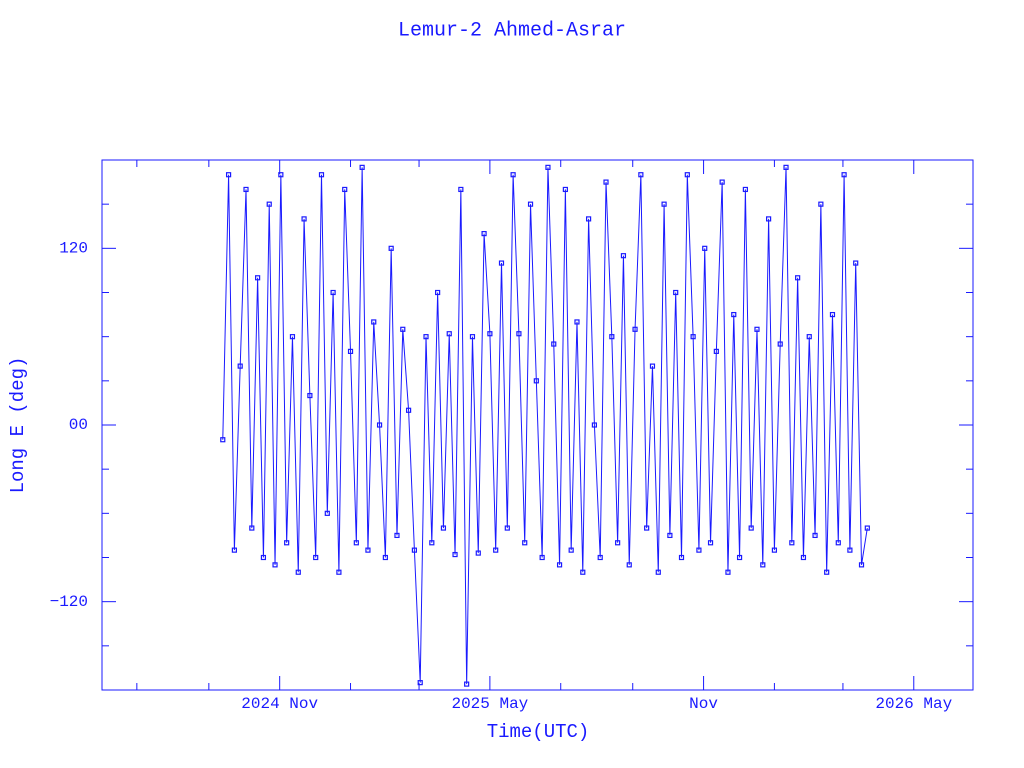  I want to click on y-tick-label: 00, so click(78, 425).